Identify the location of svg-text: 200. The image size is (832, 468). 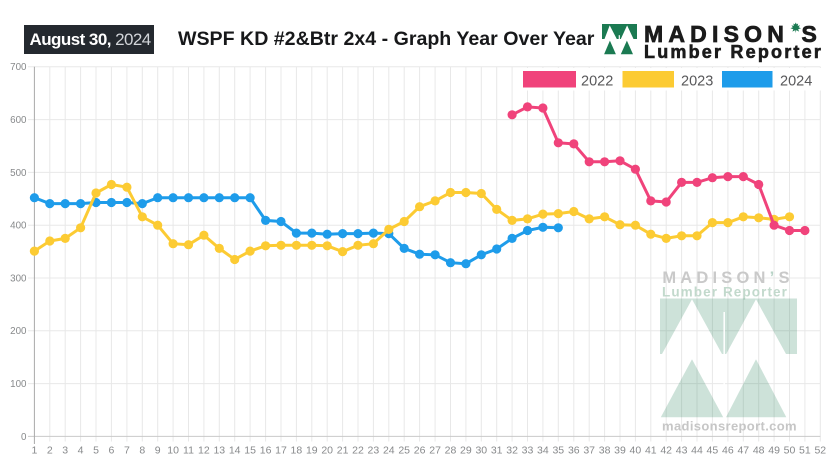
(18, 331).